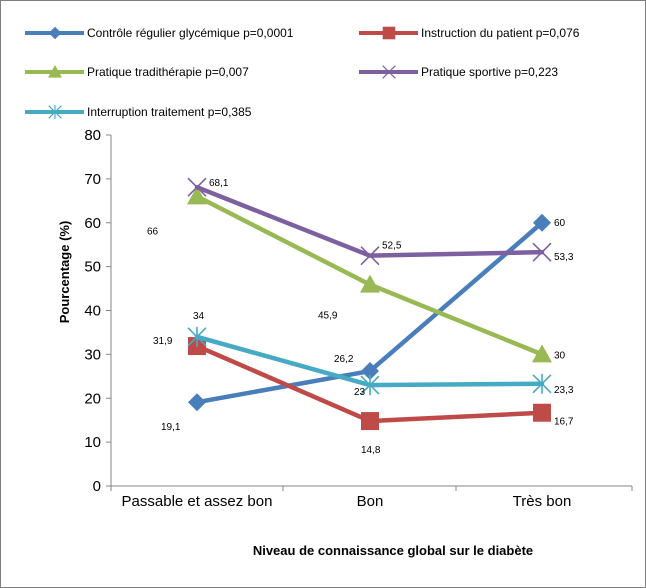 Image resolution: width=646 pixels, height=588 pixels. Describe the element at coordinates (92, 179) in the screenshot. I see `y-tick-label: 70` at that location.